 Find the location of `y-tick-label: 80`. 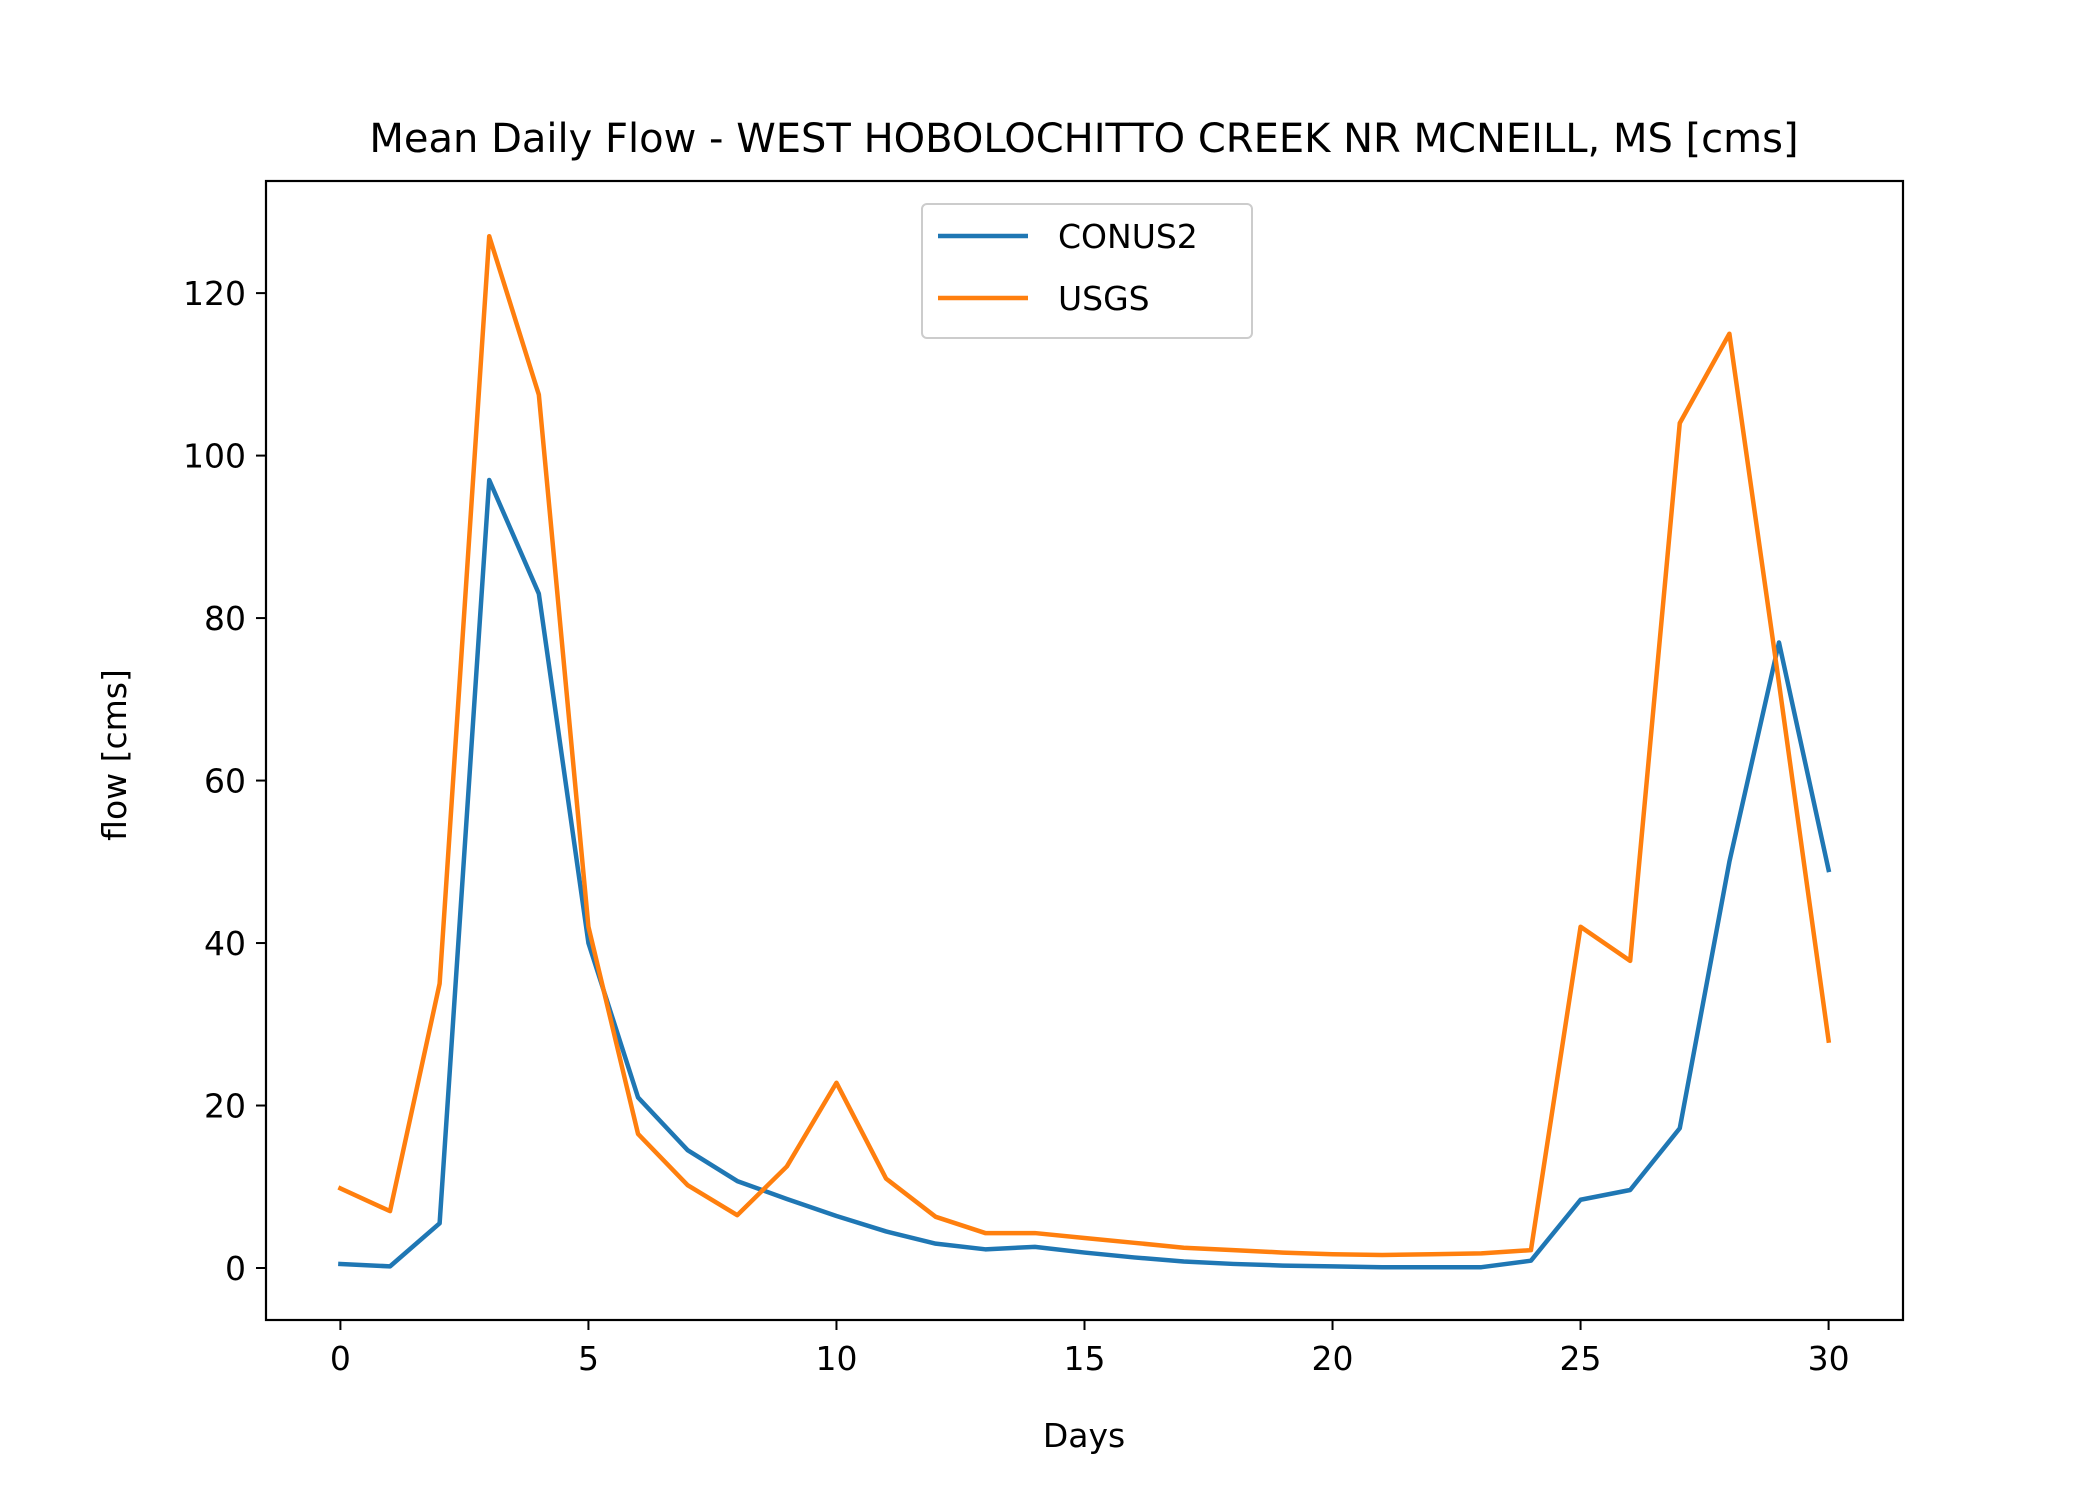

y-tick-label: 80 is located at coordinates (225, 618).